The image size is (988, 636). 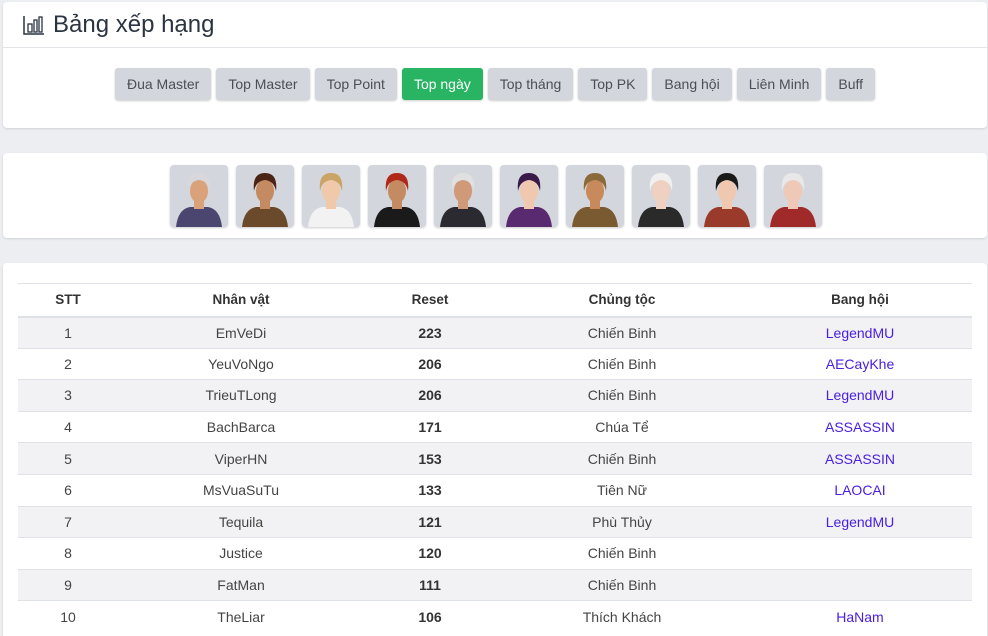 What do you see at coordinates (860, 363) in the screenshot?
I see `guild-link: AECayKhe` at bounding box center [860, 363].